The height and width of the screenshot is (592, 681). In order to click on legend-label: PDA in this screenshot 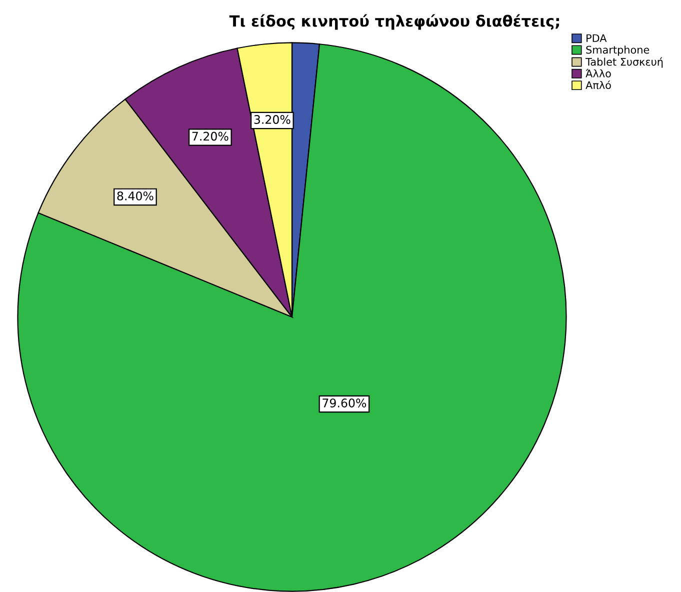, I will do `click(596, 38)`.